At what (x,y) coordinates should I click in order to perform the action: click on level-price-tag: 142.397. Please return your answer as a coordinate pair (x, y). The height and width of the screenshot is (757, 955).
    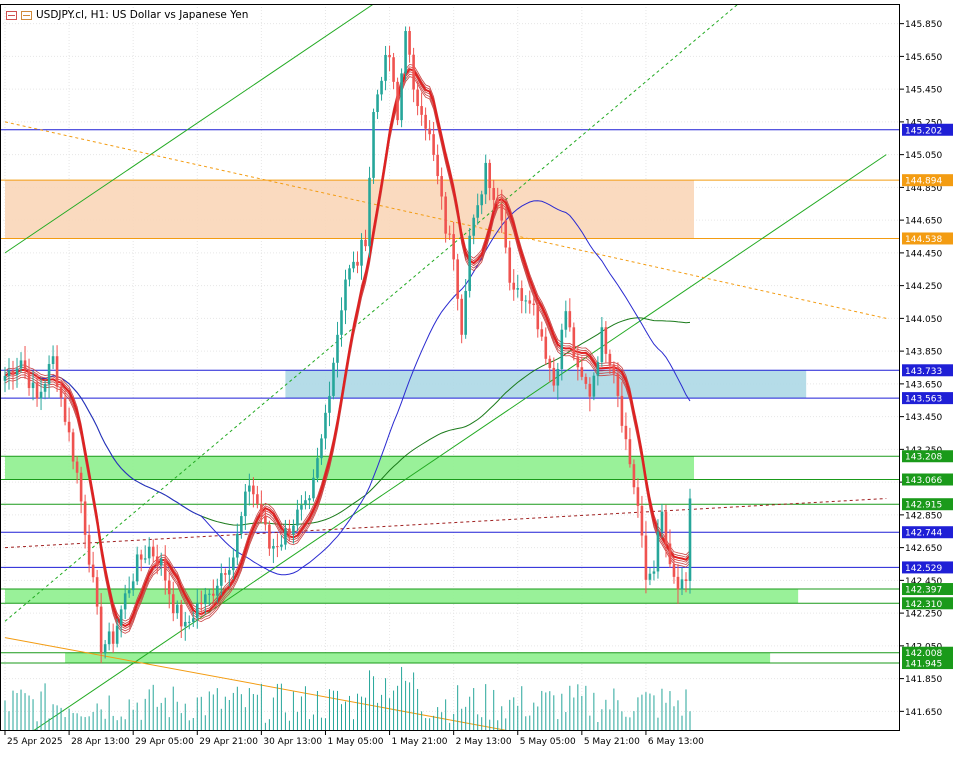
    Looking at the image, I should click on (927, 589).